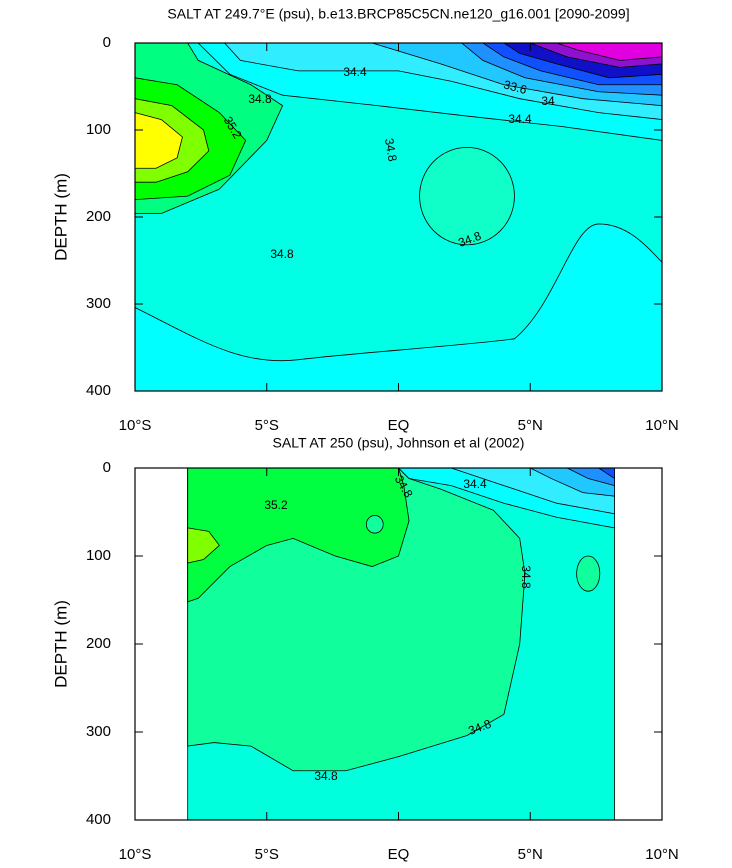 Image resolution: width=732 pixels, height=868 pixels. What do you see at coordinates (399, 443) in the screenshot?
I see `chart-title: SALT AT 250 (psu), Johnson et al (2002)` at bounding box center [399, 443].